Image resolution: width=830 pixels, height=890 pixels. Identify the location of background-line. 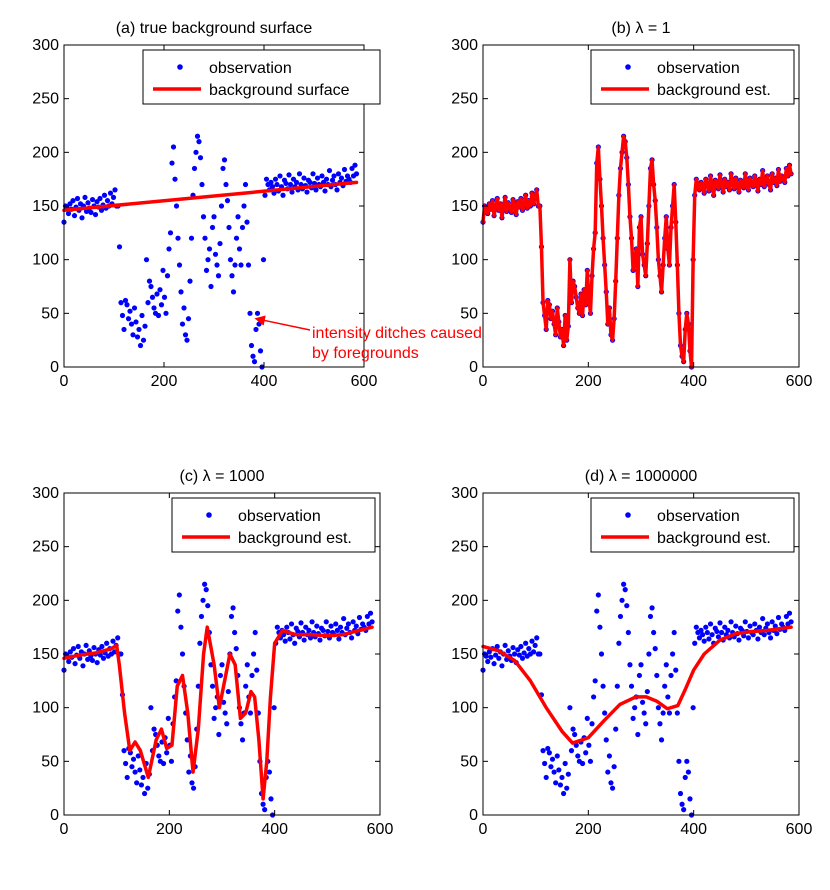
(210, 196).